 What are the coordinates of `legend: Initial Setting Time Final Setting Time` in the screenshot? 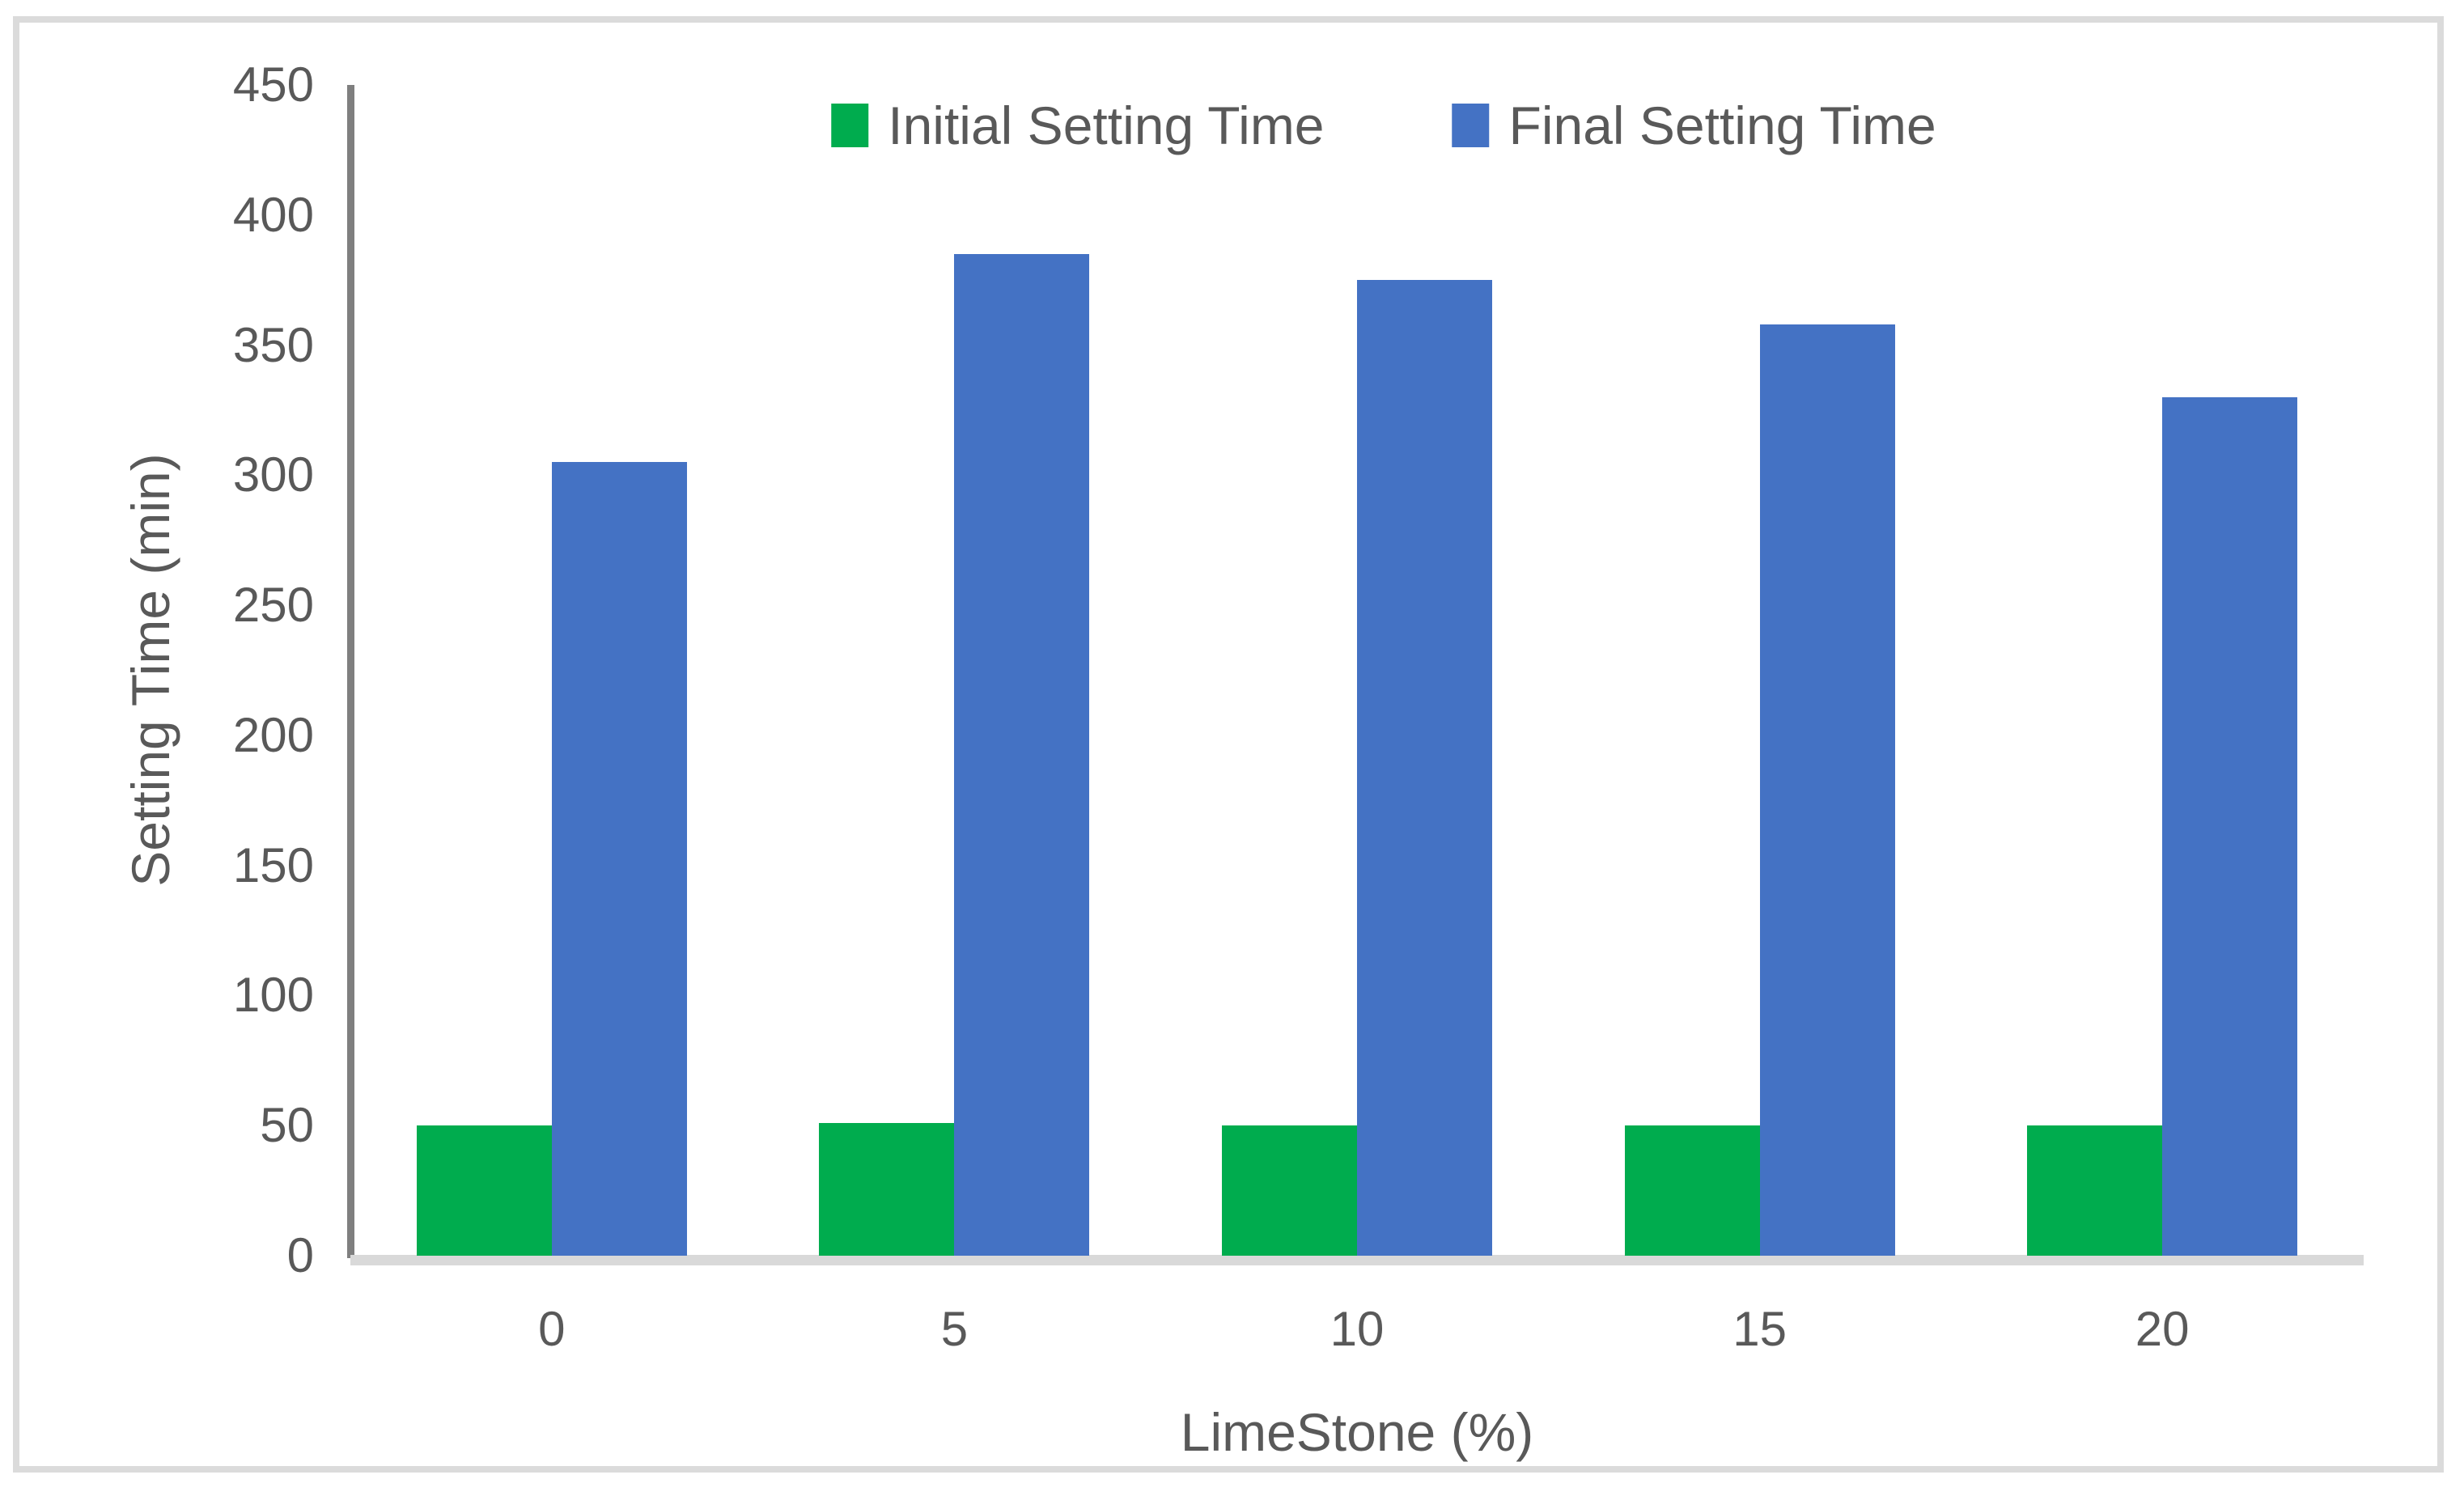 It's located at (1383, 126).